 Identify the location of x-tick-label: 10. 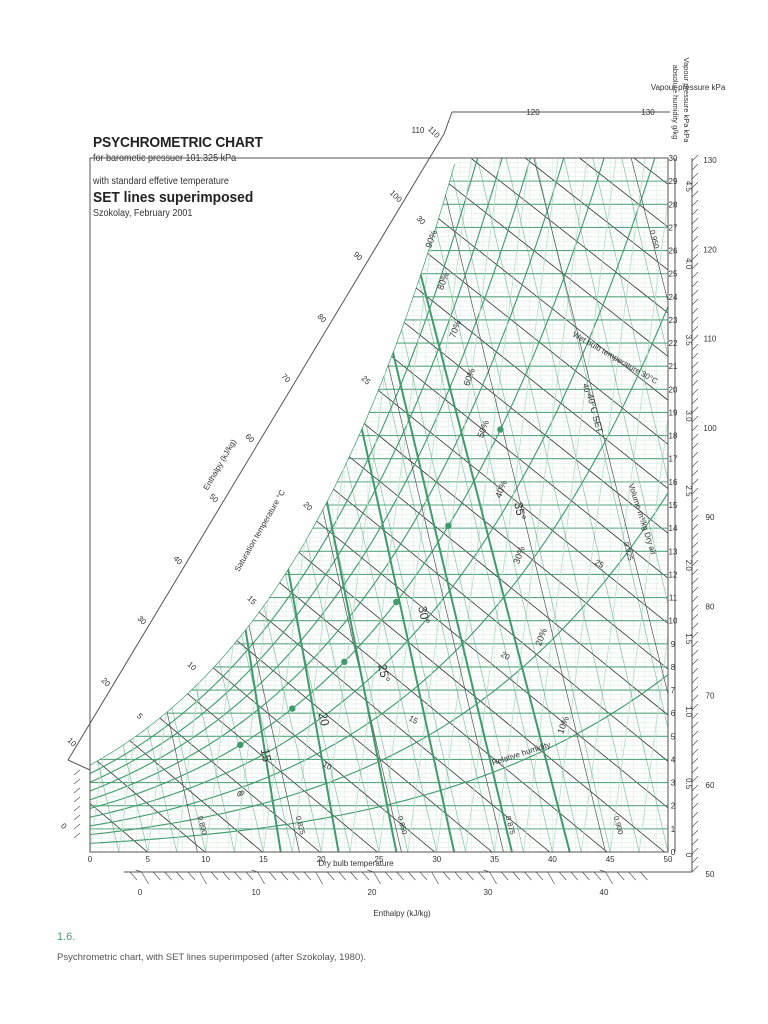
(205, 859).